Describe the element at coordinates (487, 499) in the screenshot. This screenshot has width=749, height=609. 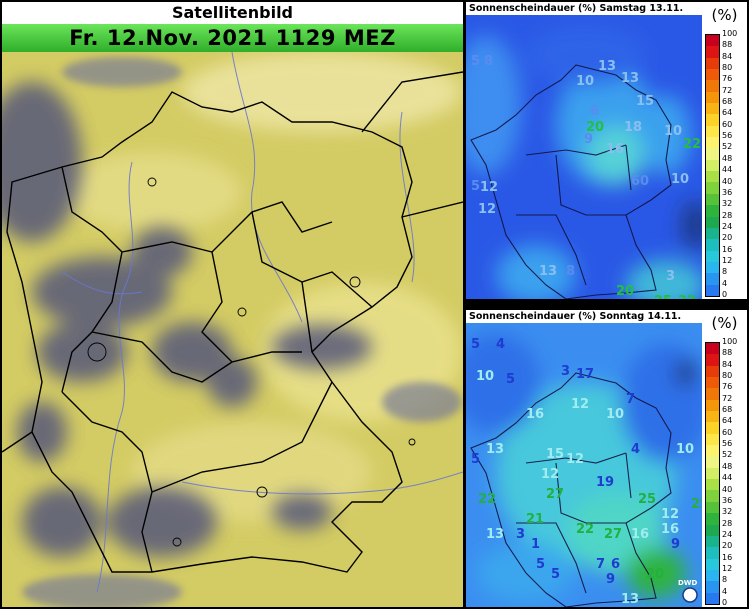
I see `sun-value: 22` at that location.